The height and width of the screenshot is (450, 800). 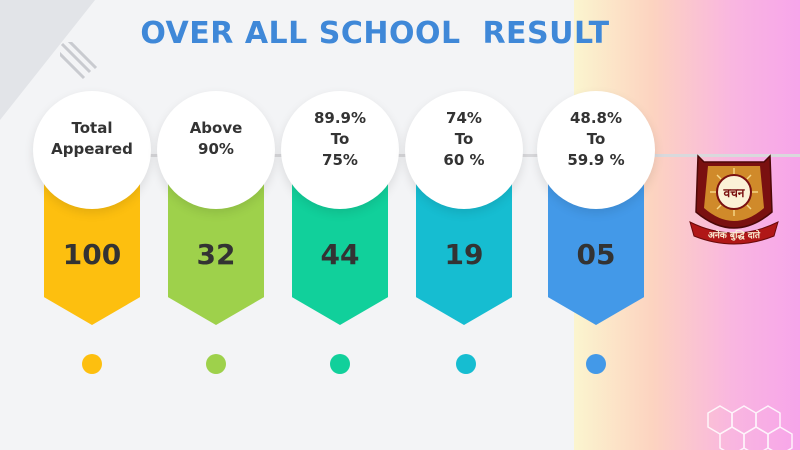 I want to click on result-value: 05, so click(x=596, y=254).